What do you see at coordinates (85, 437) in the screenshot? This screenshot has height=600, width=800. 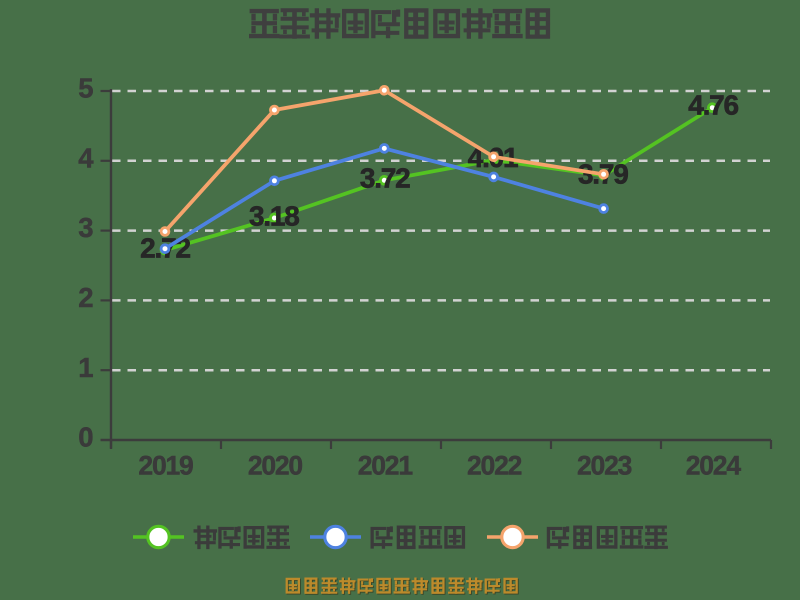 I see `svg-text: 0` at bounding box center [85, 437].